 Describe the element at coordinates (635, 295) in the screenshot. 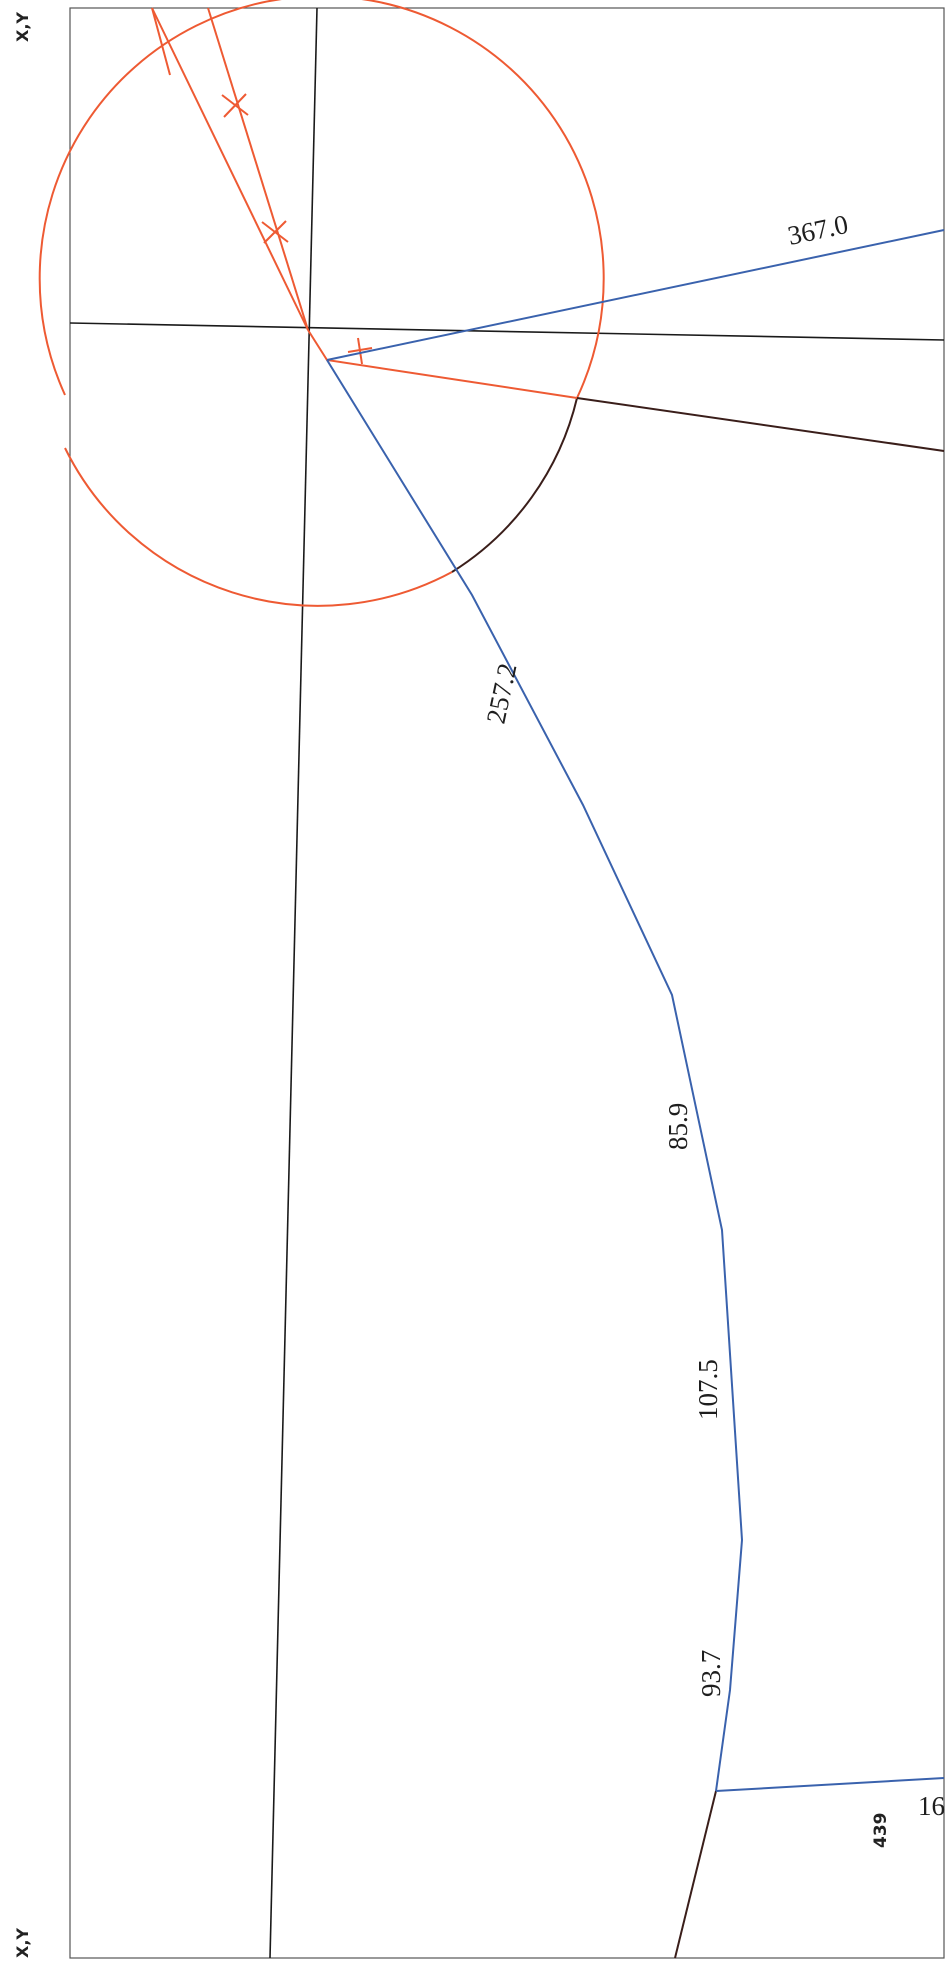

I see `blue-top-line` at that location.